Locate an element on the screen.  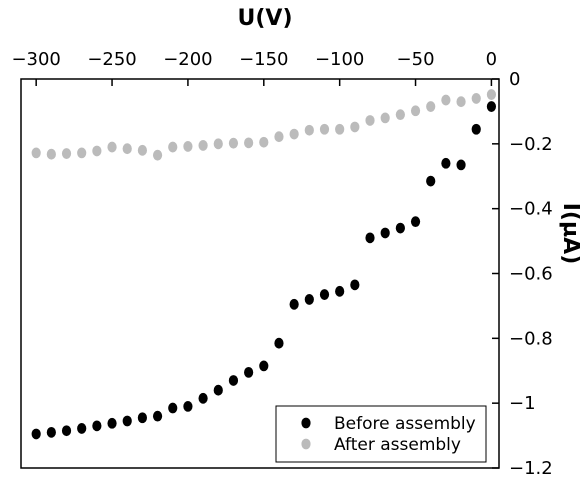
series-after-assembly is located at coordinates (264, 125).